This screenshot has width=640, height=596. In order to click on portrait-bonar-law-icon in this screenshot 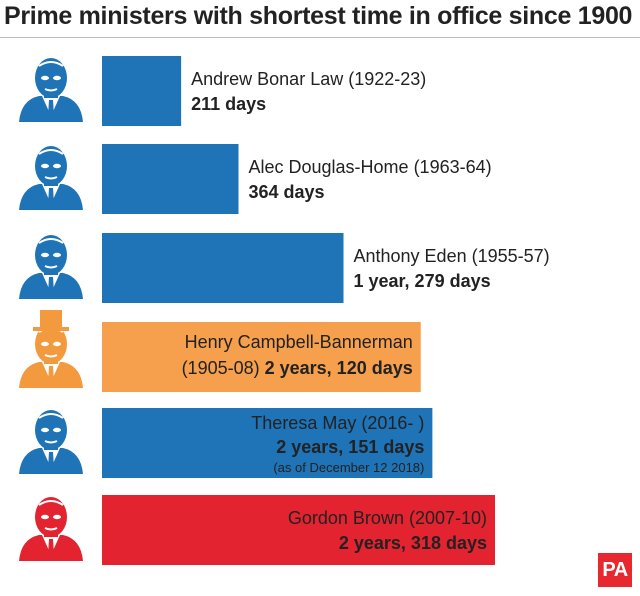, I will do `click(51, 90)`.